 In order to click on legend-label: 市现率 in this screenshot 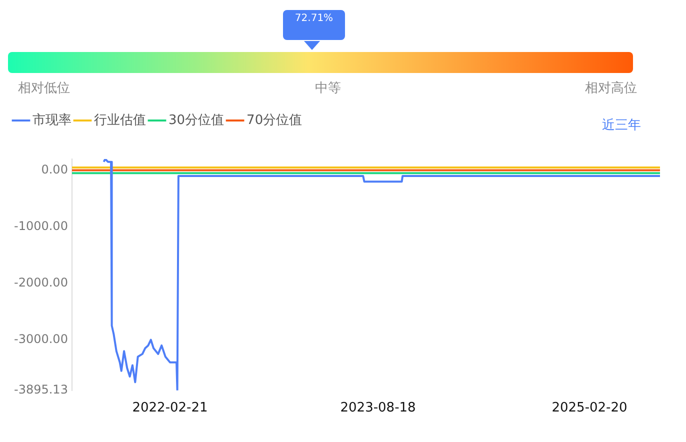, I will do `click(52, 120)`.